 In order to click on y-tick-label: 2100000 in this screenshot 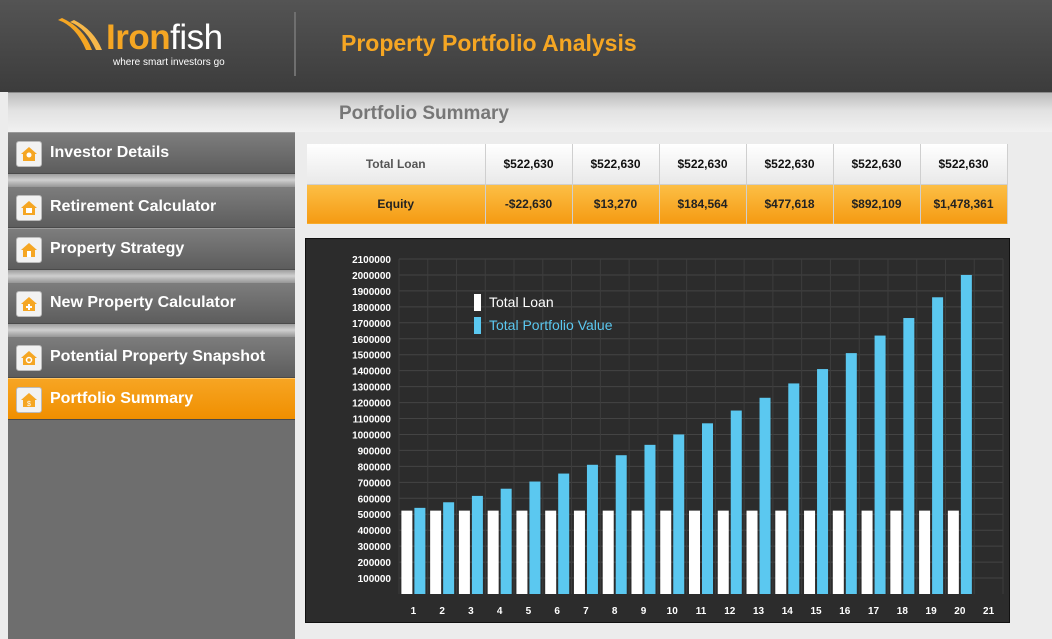, I will do `click(371, 260)`.